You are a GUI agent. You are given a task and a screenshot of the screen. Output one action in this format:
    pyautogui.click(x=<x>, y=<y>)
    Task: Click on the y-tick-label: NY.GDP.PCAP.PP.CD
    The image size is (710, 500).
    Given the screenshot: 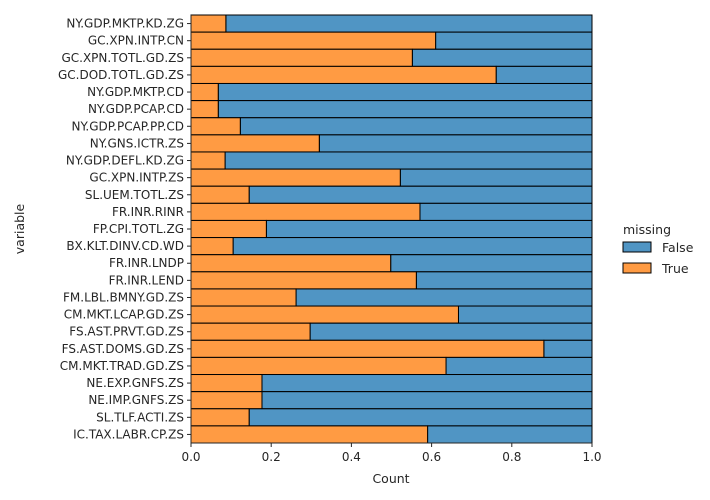 What is the action you would take?
    pyautogui.click(x=128, y=126)
    